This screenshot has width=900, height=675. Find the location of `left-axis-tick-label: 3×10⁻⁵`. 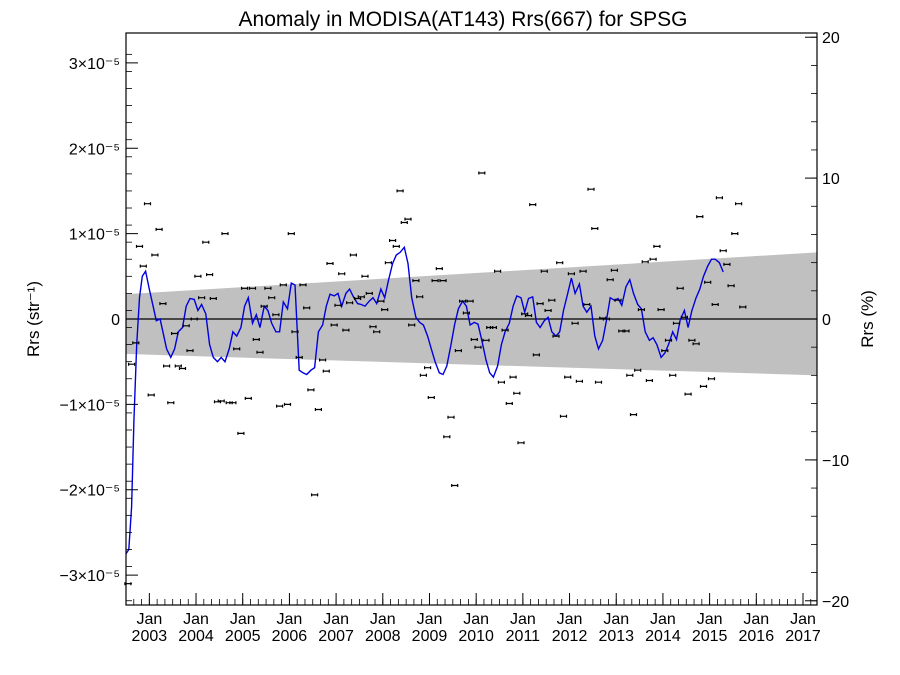

left-axis-tick-label: 3×10⁻⁵ is located at coordinates (94, 64).